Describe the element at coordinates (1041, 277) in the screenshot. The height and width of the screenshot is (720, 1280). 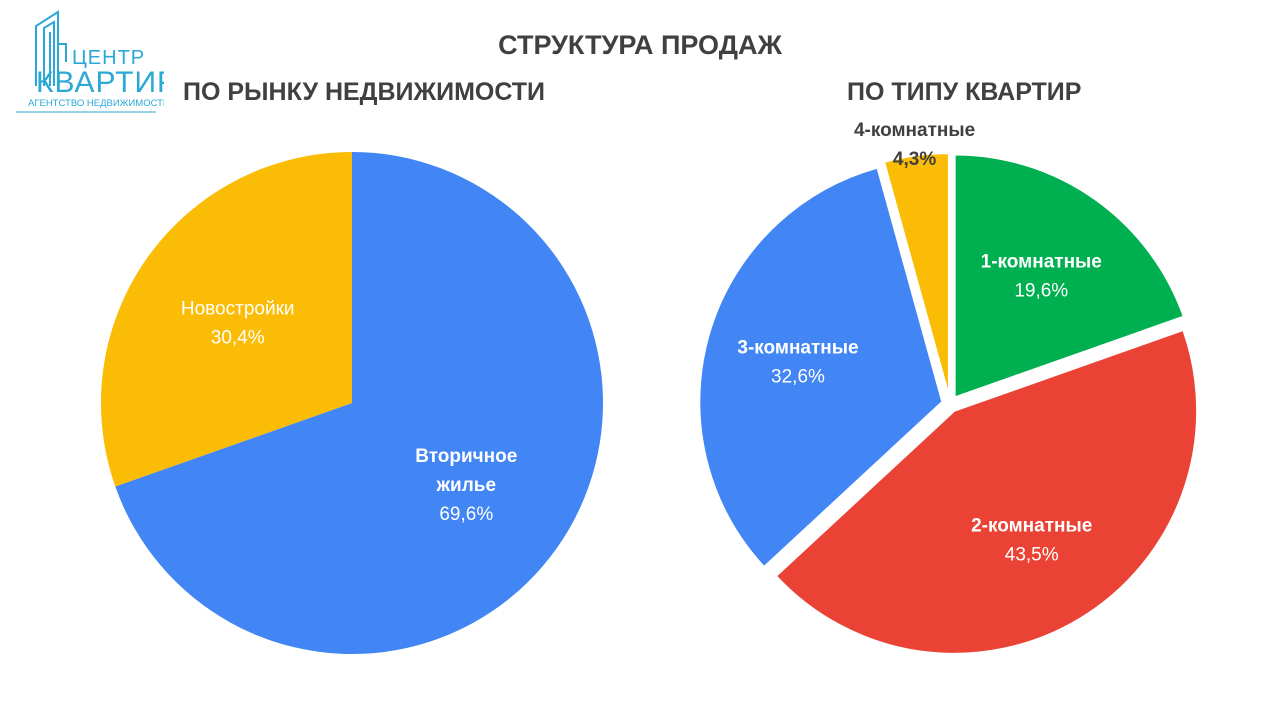
I see `pie-label-1-комнатные: 1-комнатные 19,6%` at that location.